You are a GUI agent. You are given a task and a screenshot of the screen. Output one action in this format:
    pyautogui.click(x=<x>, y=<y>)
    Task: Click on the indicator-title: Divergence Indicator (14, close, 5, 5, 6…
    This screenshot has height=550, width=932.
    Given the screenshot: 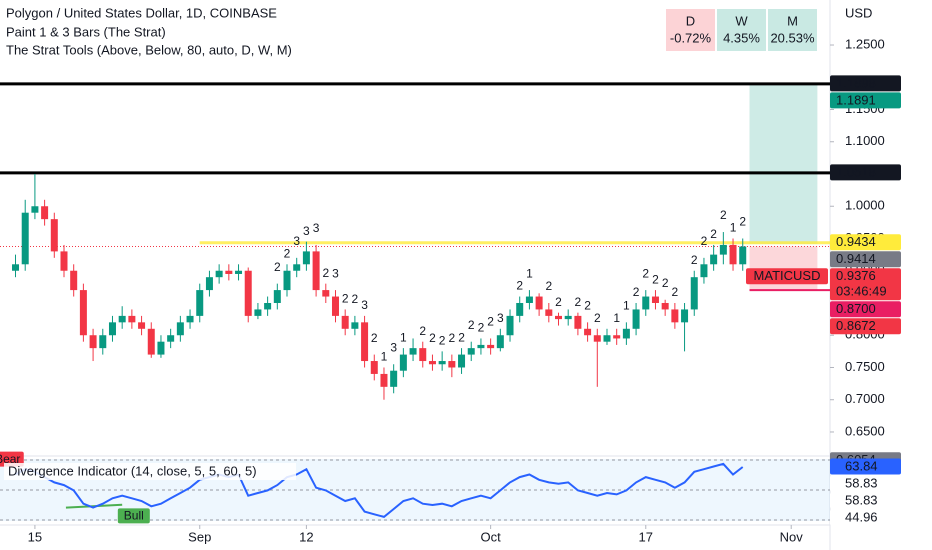 What is the action you would take?
    pyautogui.click(x=132, y=470)
    